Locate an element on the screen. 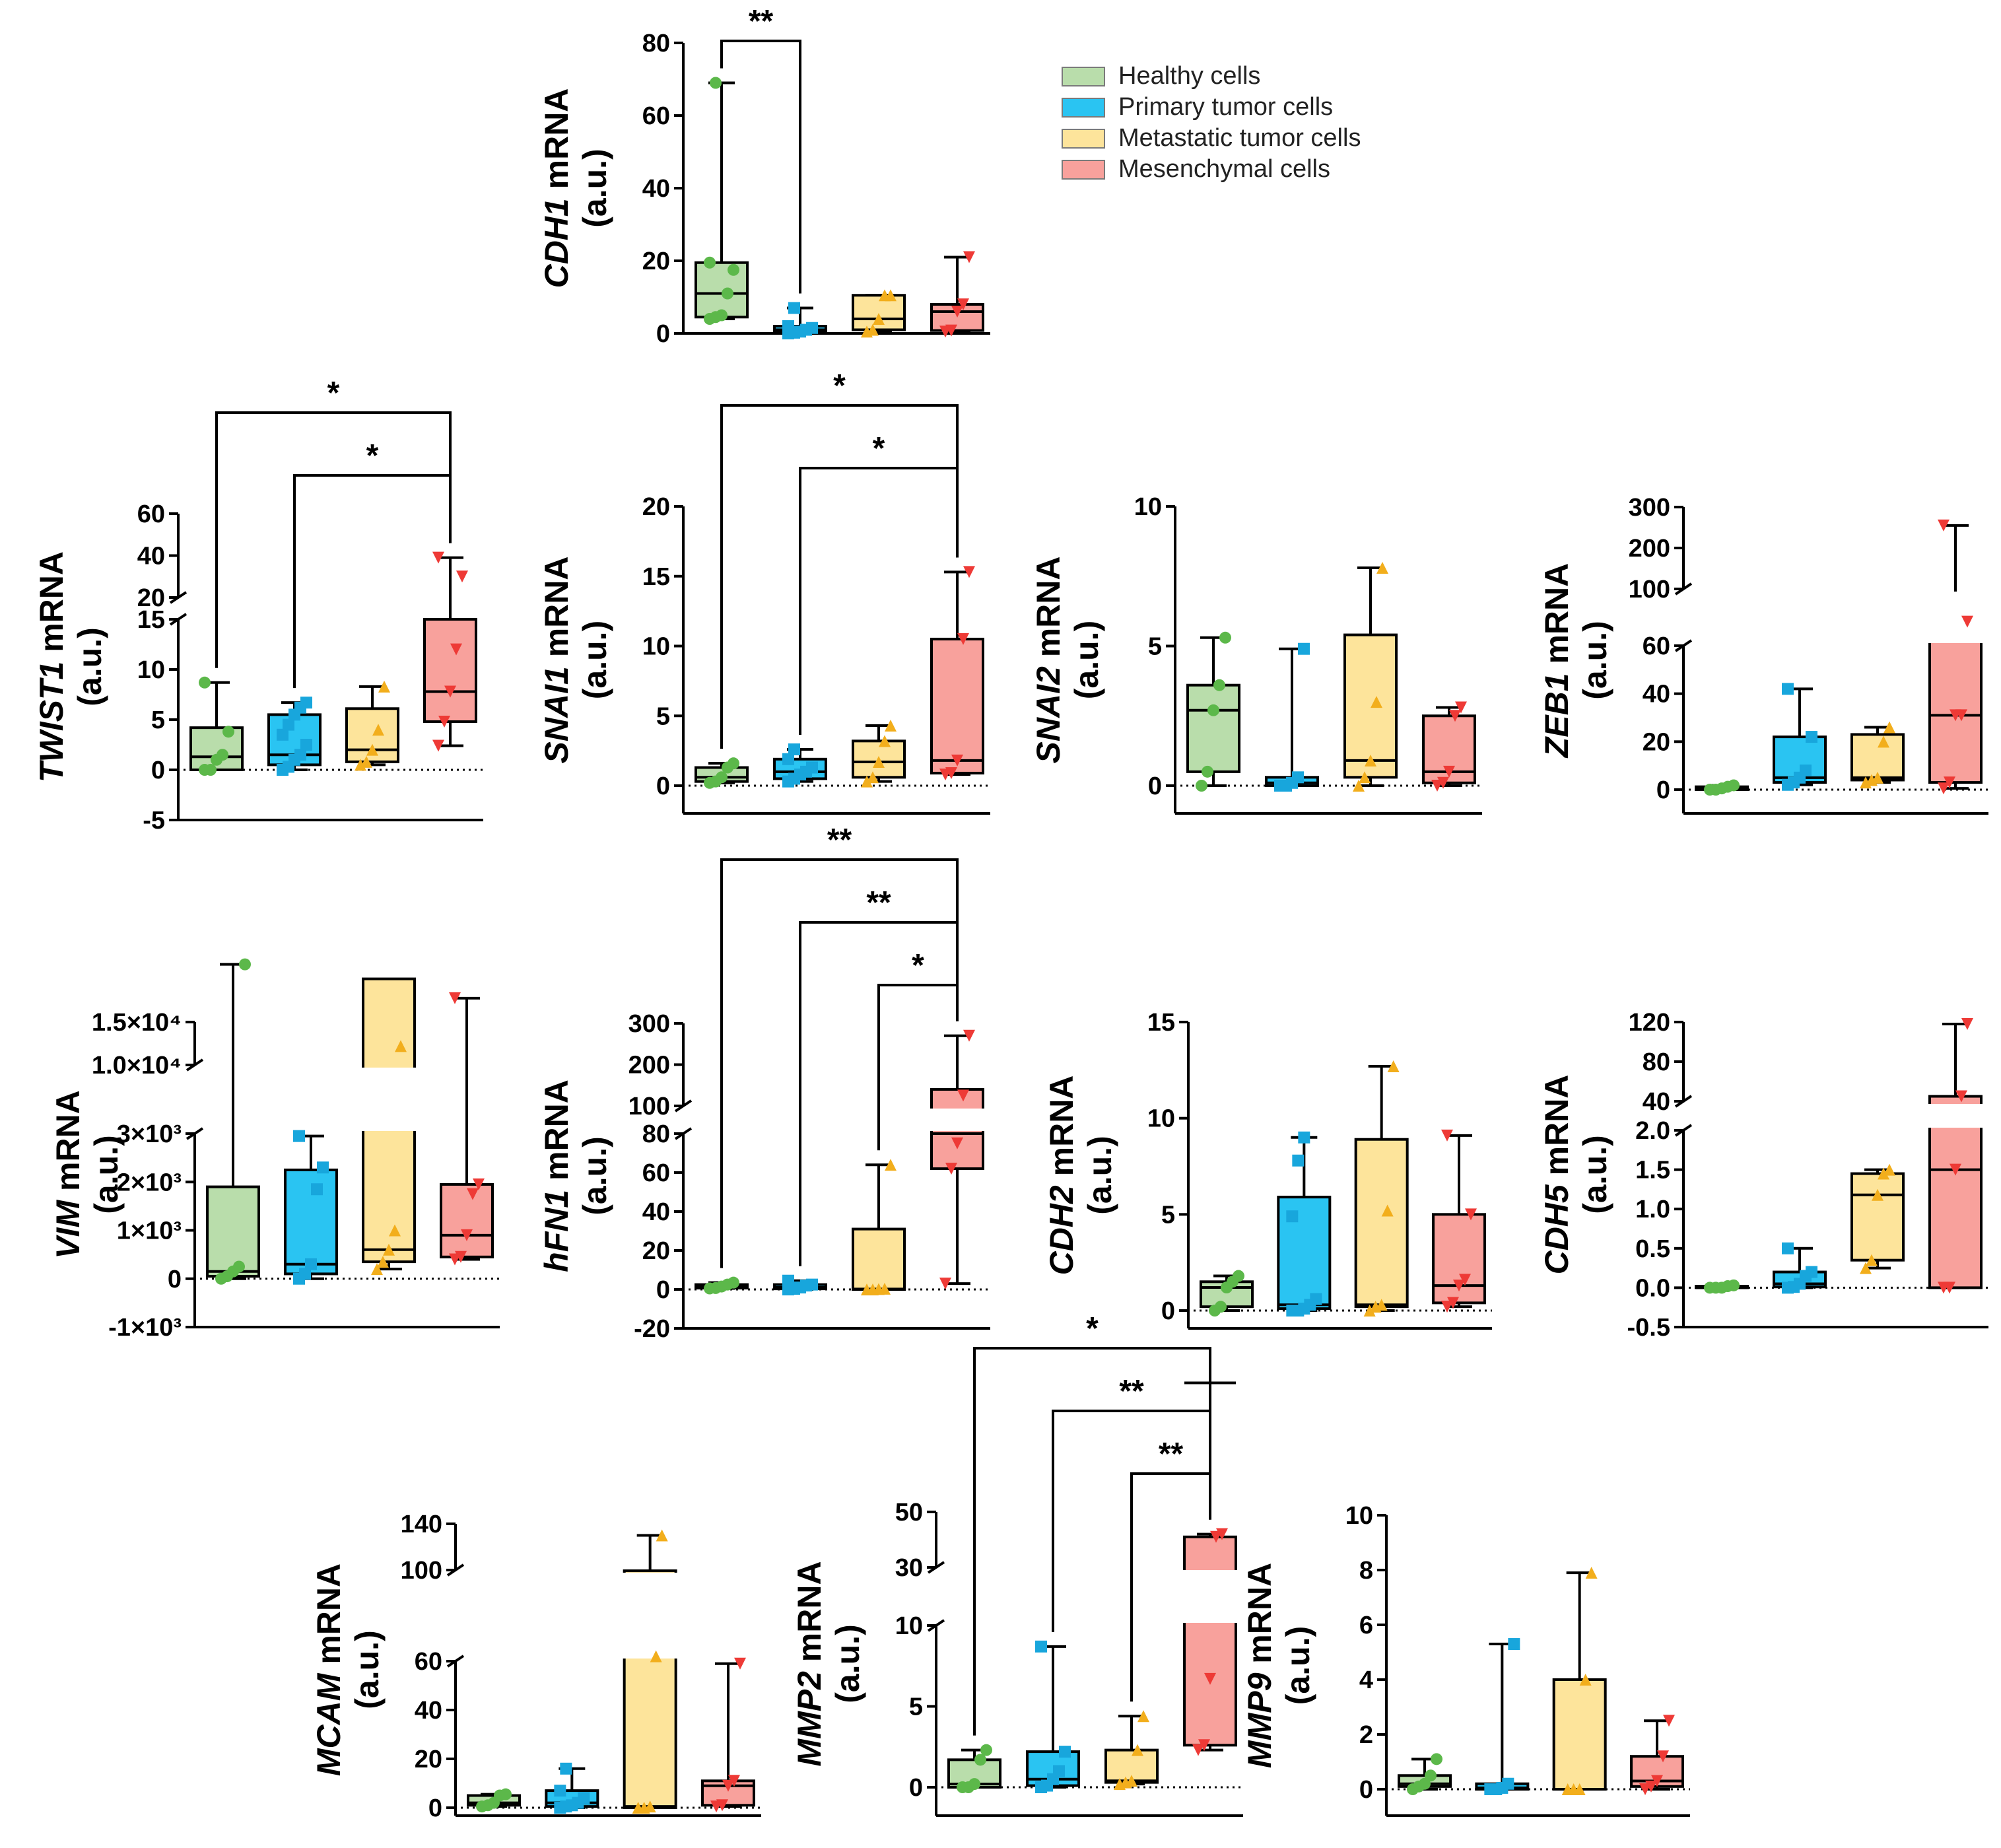  y-tick-label: 200 is located at coordinates (649, 1065).